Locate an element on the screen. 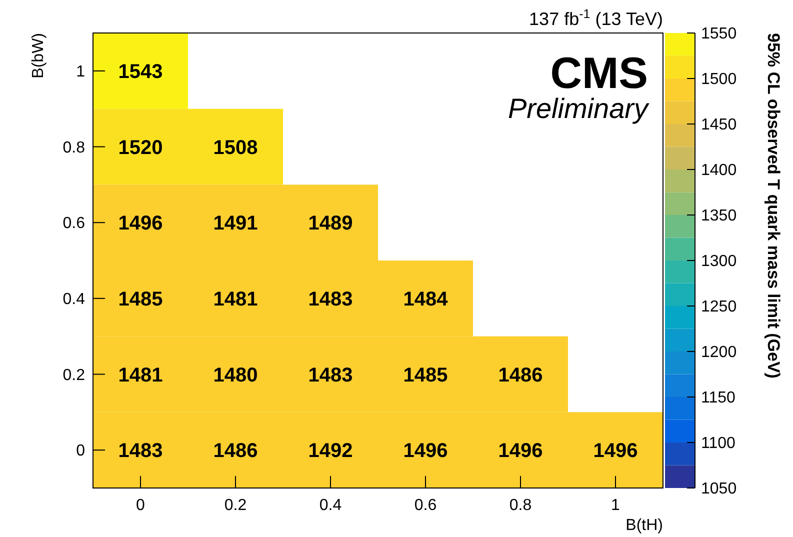 The width and height of the screenshot is (793, 537). x-axis-title: B(tH) is located at coordinates (644, 525).